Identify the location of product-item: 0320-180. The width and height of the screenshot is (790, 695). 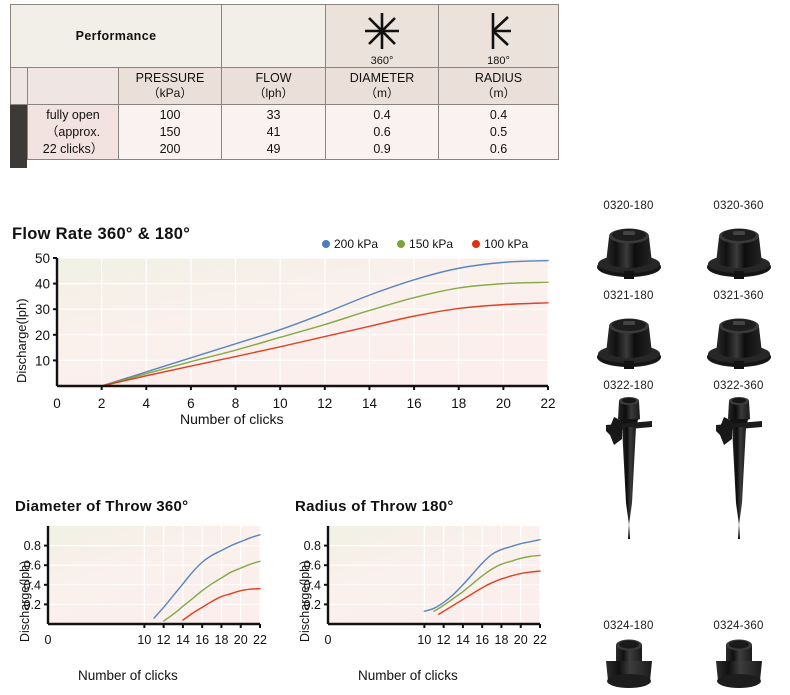
(628, 244).